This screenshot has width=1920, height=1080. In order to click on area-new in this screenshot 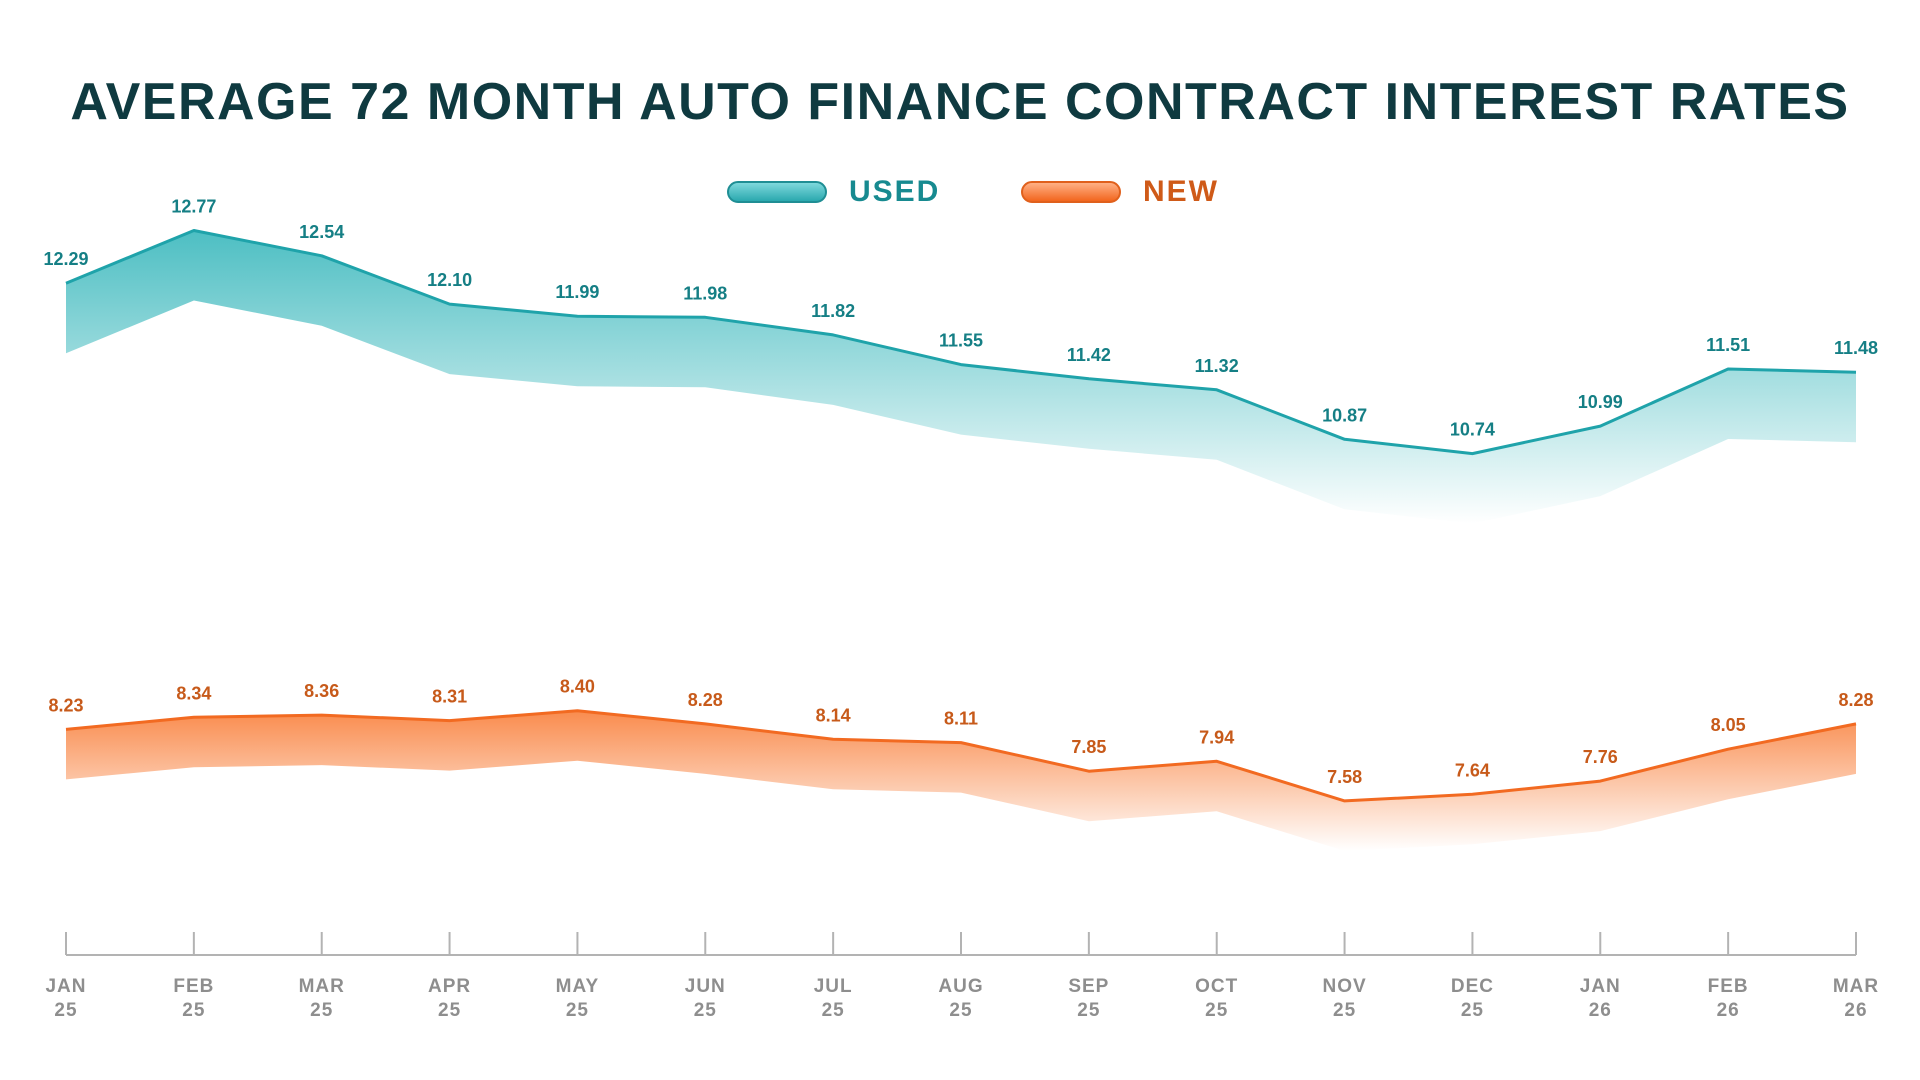, I will do `click(961, 780)`.